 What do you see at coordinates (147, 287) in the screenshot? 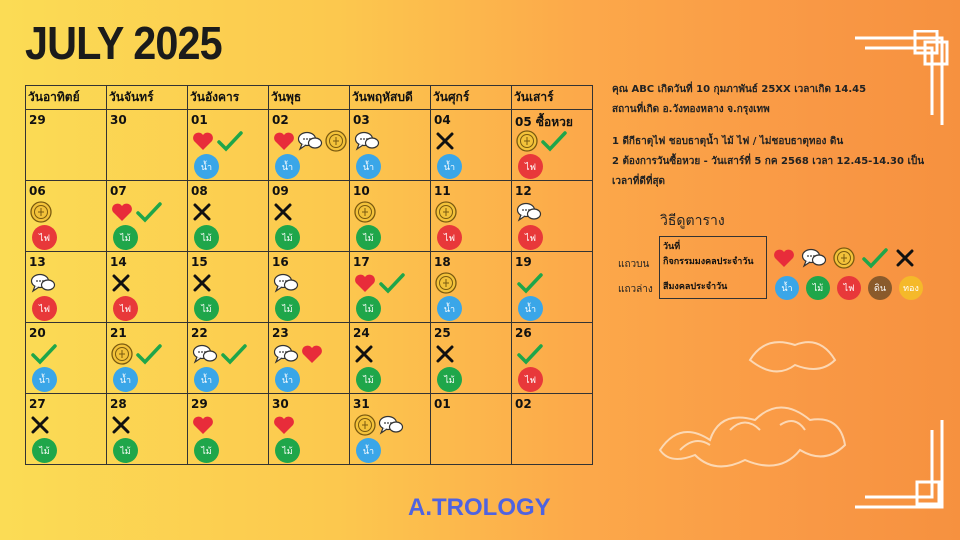
I see `calendar-day-cell: 14 ไฟ` at bounding box center [147, 287].